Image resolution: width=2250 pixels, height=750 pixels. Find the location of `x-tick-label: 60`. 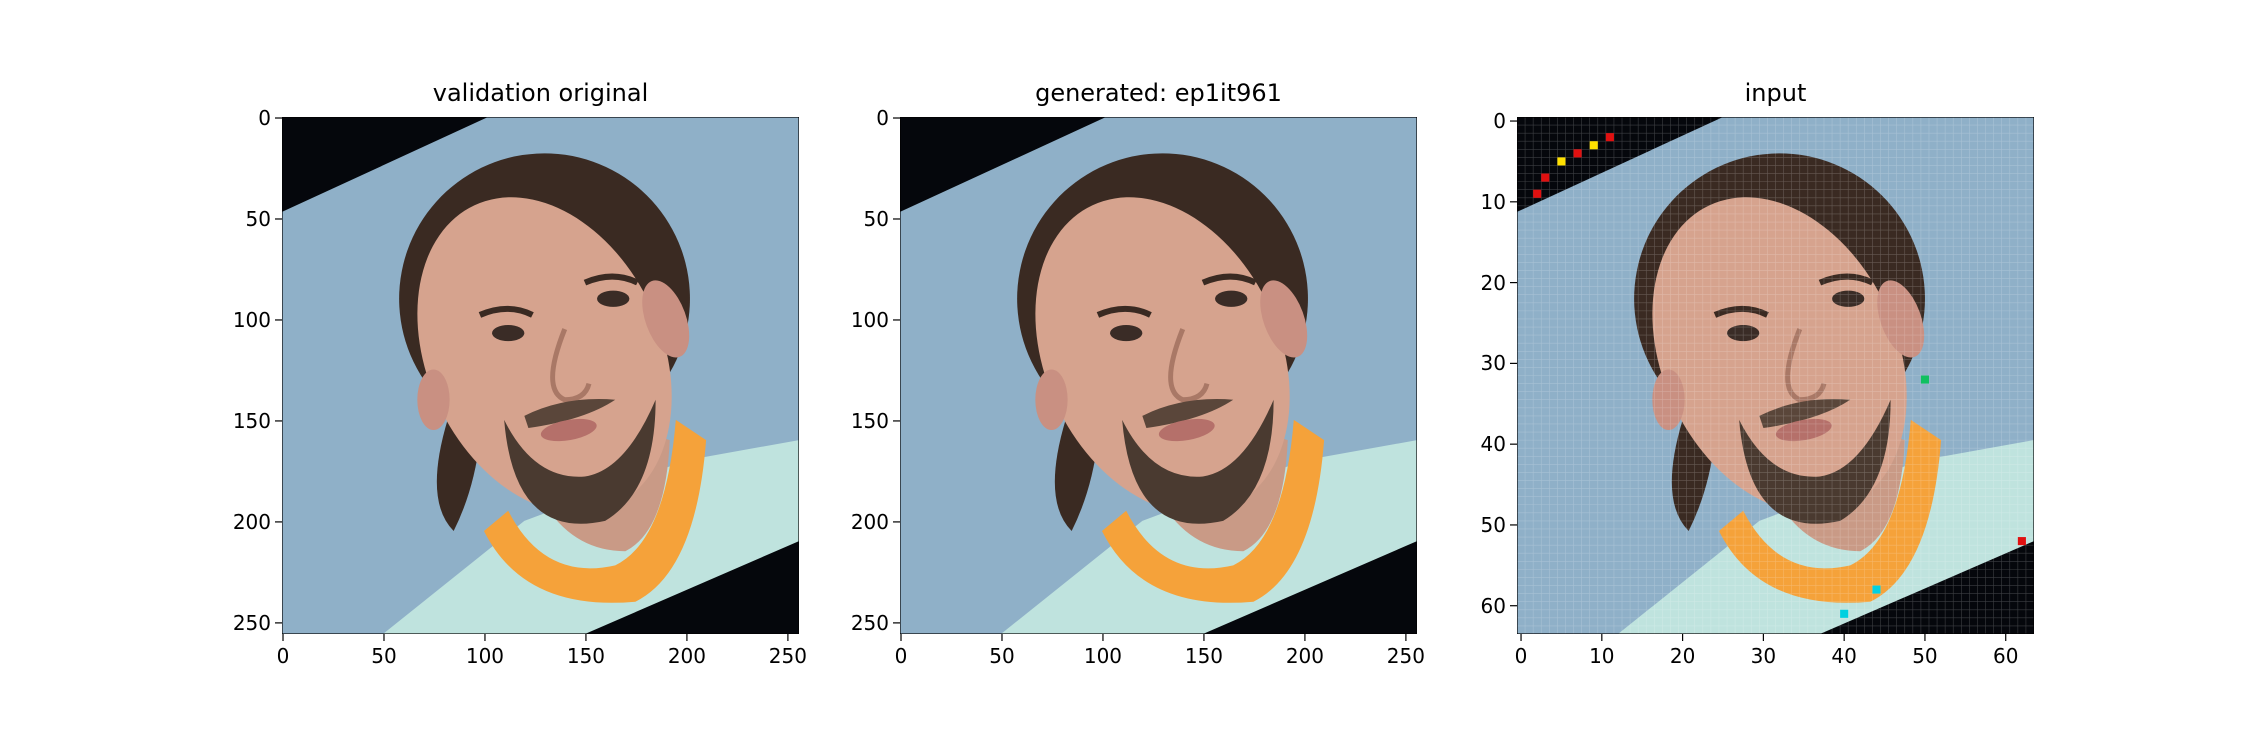

x-tick-label: 60 is located at coordinates (2005, 656).